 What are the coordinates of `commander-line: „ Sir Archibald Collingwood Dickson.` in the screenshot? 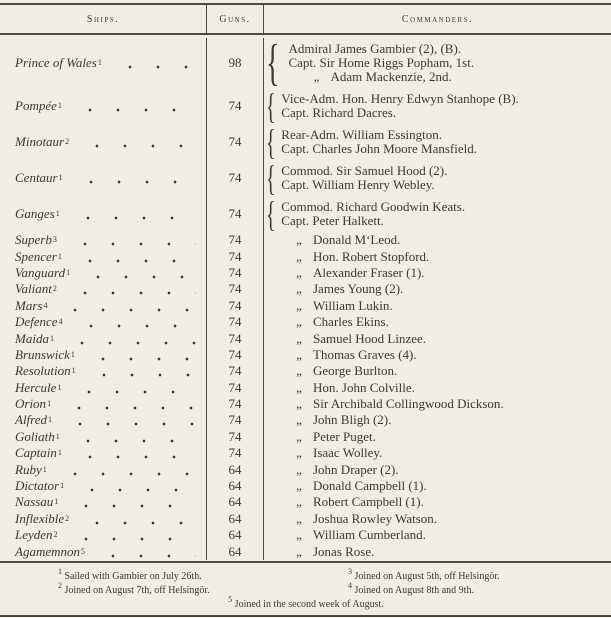 It's located at (385, 404).